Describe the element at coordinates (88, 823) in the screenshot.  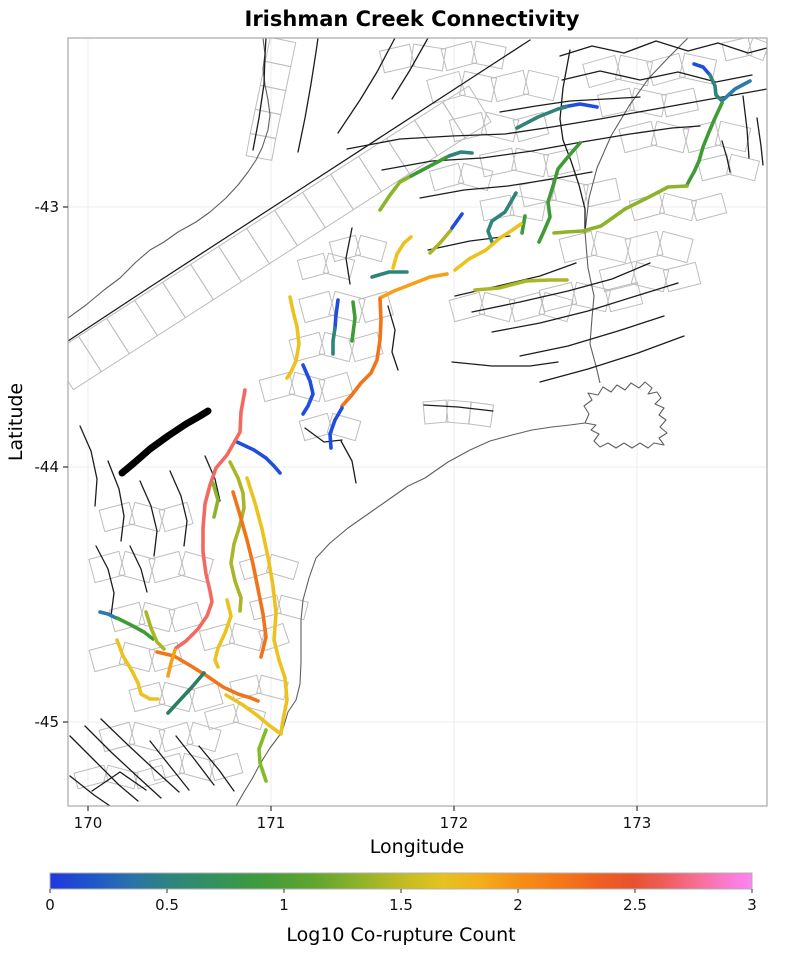
I see `x-tick-label: 170` at that location.